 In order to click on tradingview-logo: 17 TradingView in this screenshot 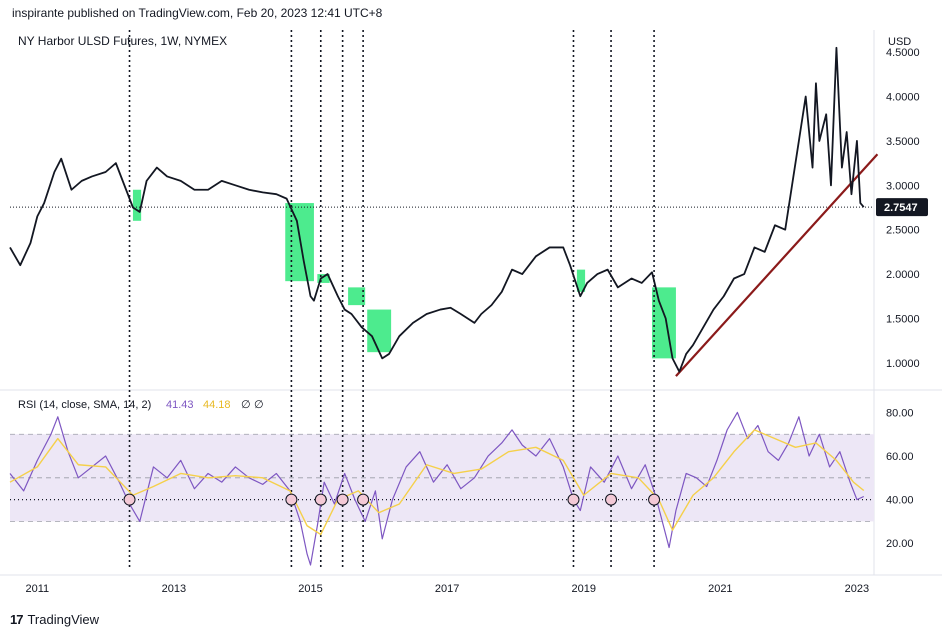, I will do `click(54, 619)`.